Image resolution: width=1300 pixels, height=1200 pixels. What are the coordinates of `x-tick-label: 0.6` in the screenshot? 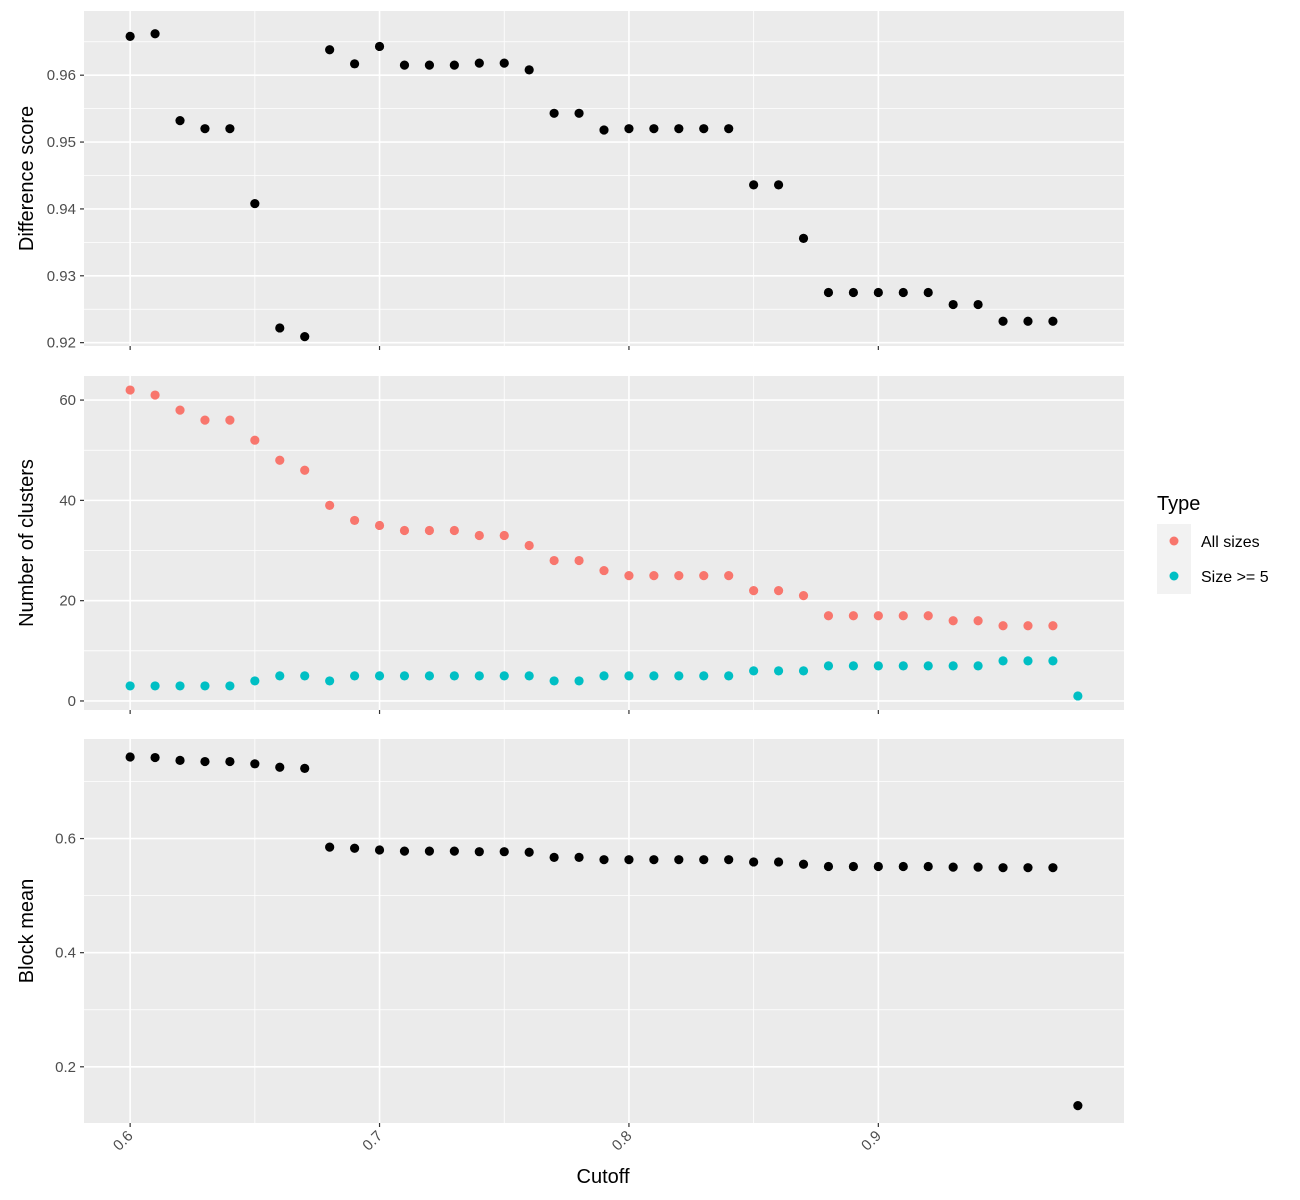 It's located at (123, 1141).